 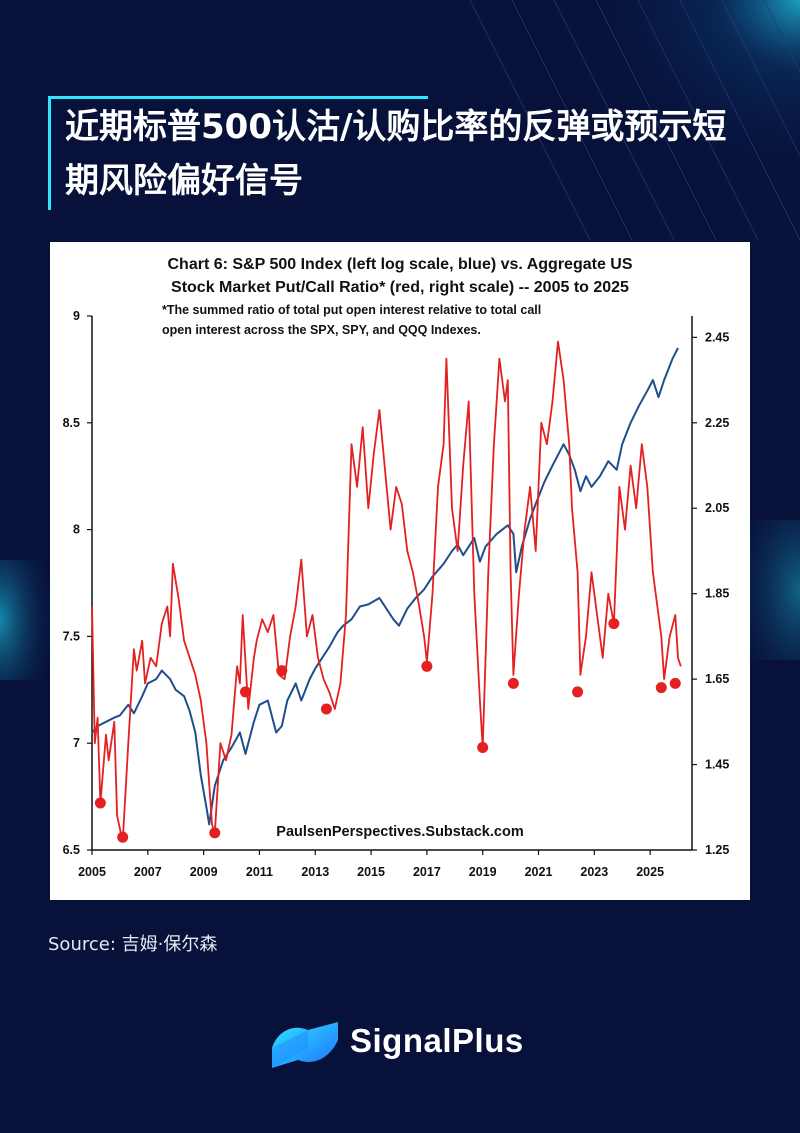 I want to click on x-tick-label: 2025, so click(x=650, y=872).